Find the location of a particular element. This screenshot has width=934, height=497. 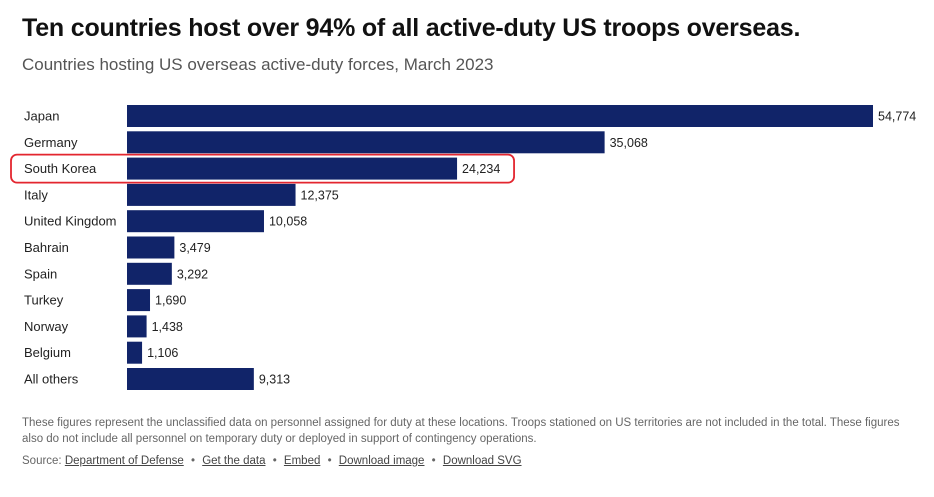

category-label-bahrain: Bahrain is located at coordinates (46, 247).